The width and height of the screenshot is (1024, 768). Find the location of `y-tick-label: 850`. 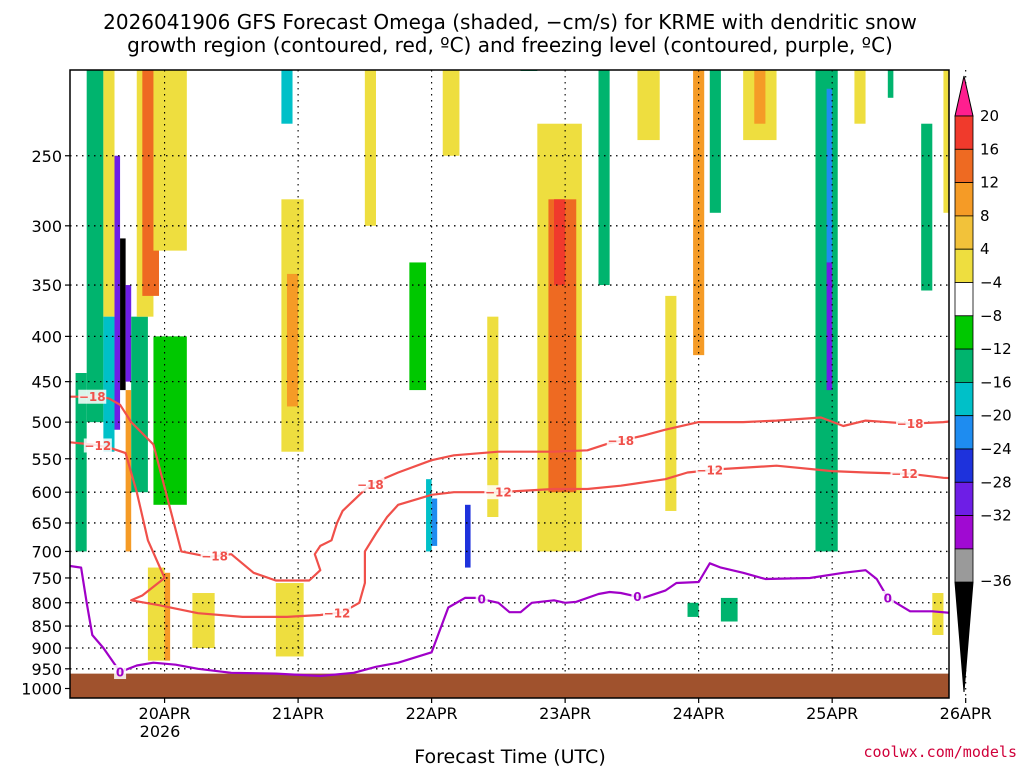

y-tick-label: 850 is located at coordinates (46, 626).